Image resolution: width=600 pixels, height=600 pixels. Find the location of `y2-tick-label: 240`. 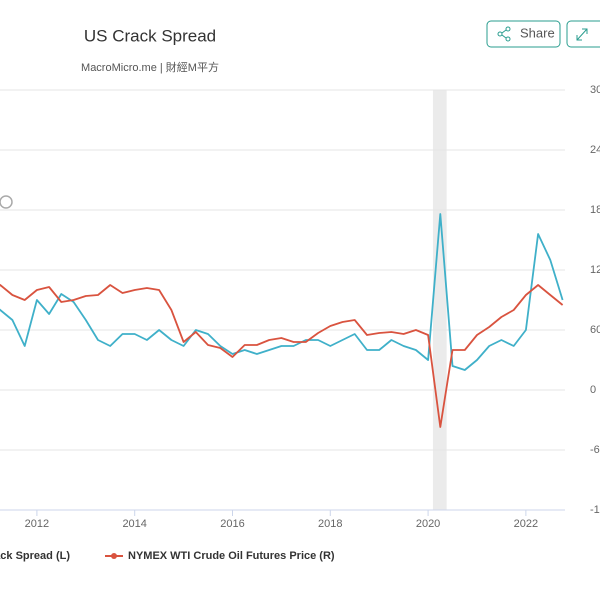

y2-tick-label: 240 is located at coordinates (595, 150).